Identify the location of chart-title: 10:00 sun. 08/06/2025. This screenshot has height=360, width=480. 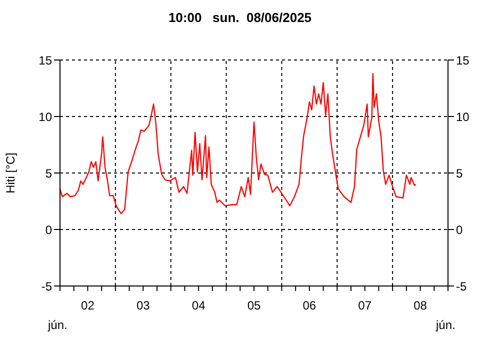
(240, 17).